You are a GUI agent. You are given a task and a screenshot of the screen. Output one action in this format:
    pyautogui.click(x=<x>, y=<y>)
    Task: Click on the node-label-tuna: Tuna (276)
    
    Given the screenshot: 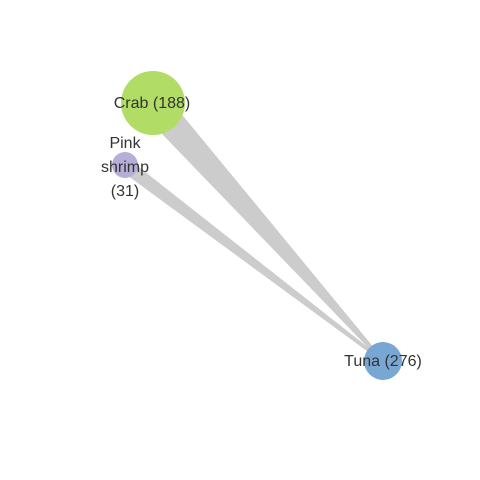 What is the action you would take?
    pyautogui.click(x=383, y=361)
    